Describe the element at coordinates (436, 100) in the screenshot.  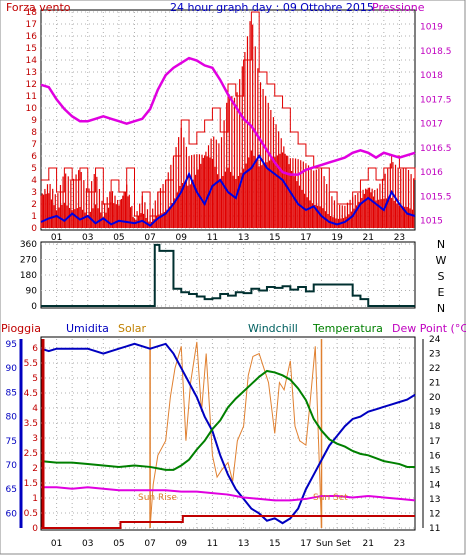
I see `pressure-tick-label: 1017.5` at that location.